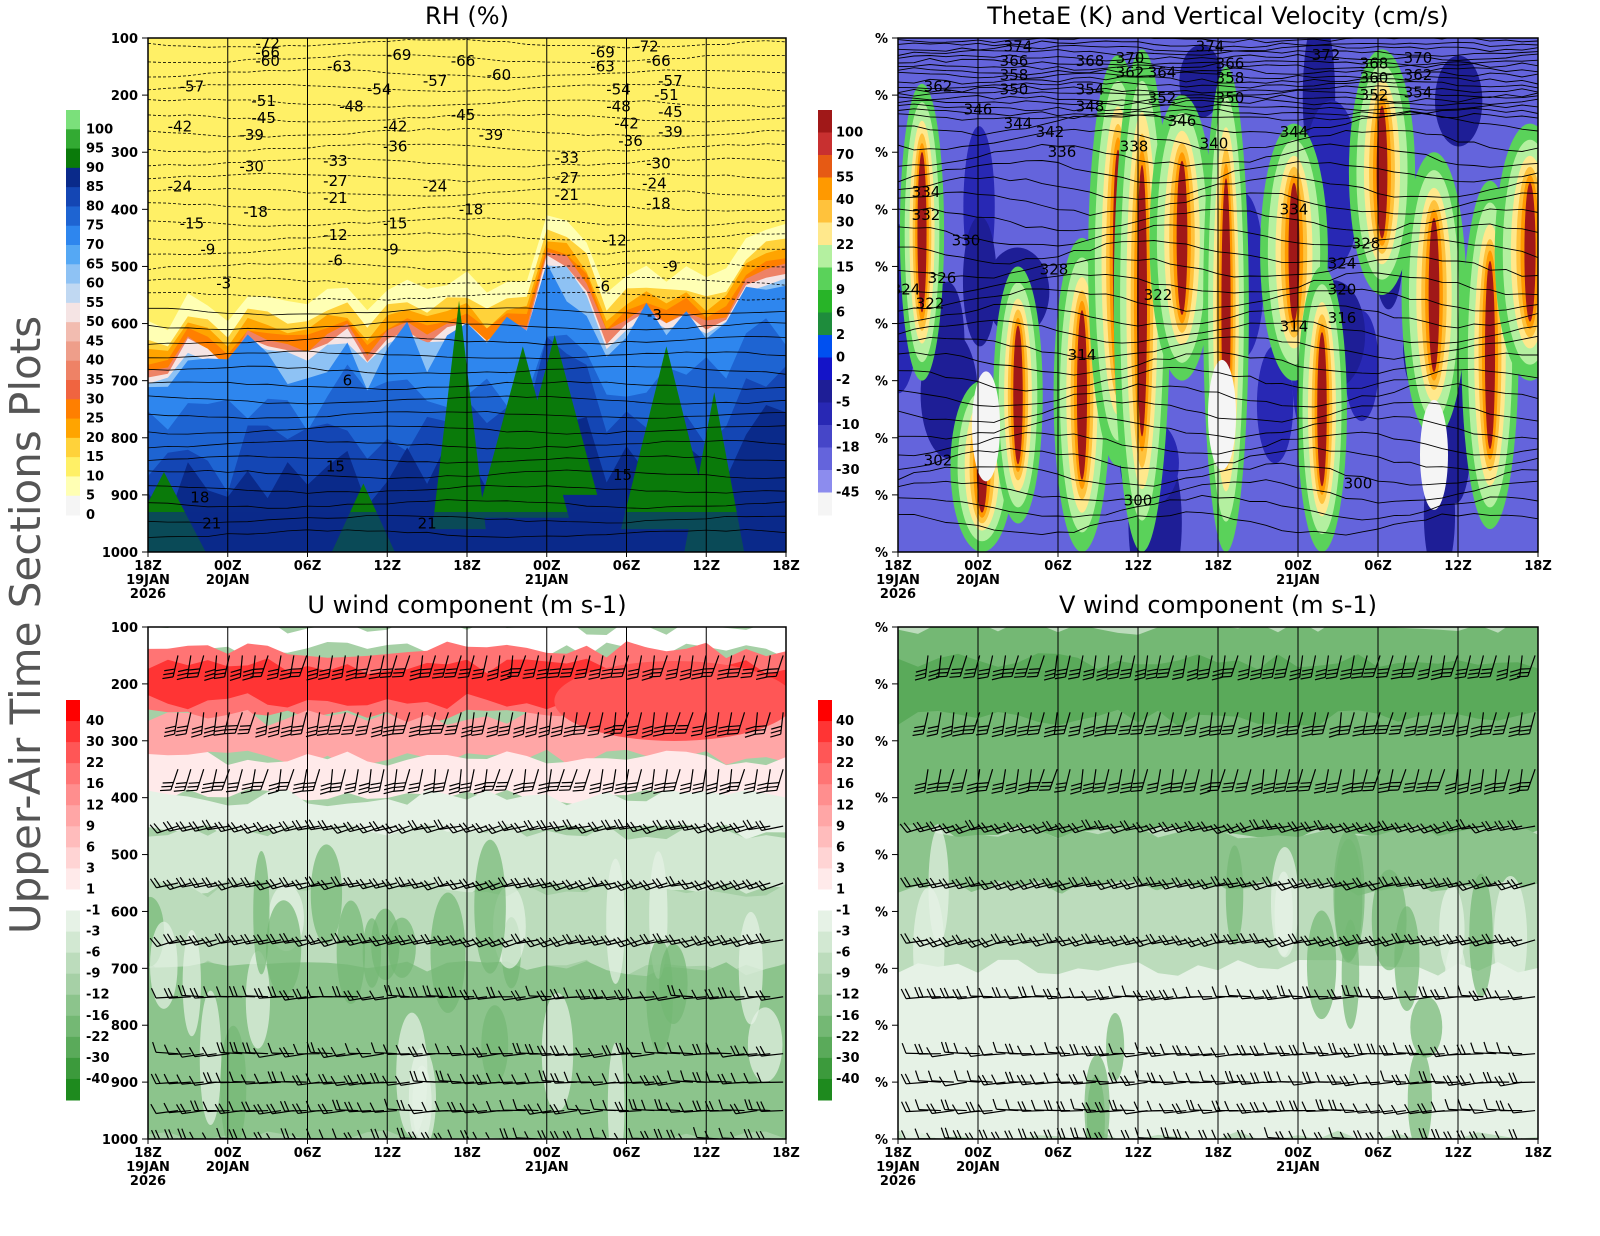  What do you see at coordinates (95, 206) in the screenshot?
I see `colorbar-label: 80` at bounding box center [95, 206].